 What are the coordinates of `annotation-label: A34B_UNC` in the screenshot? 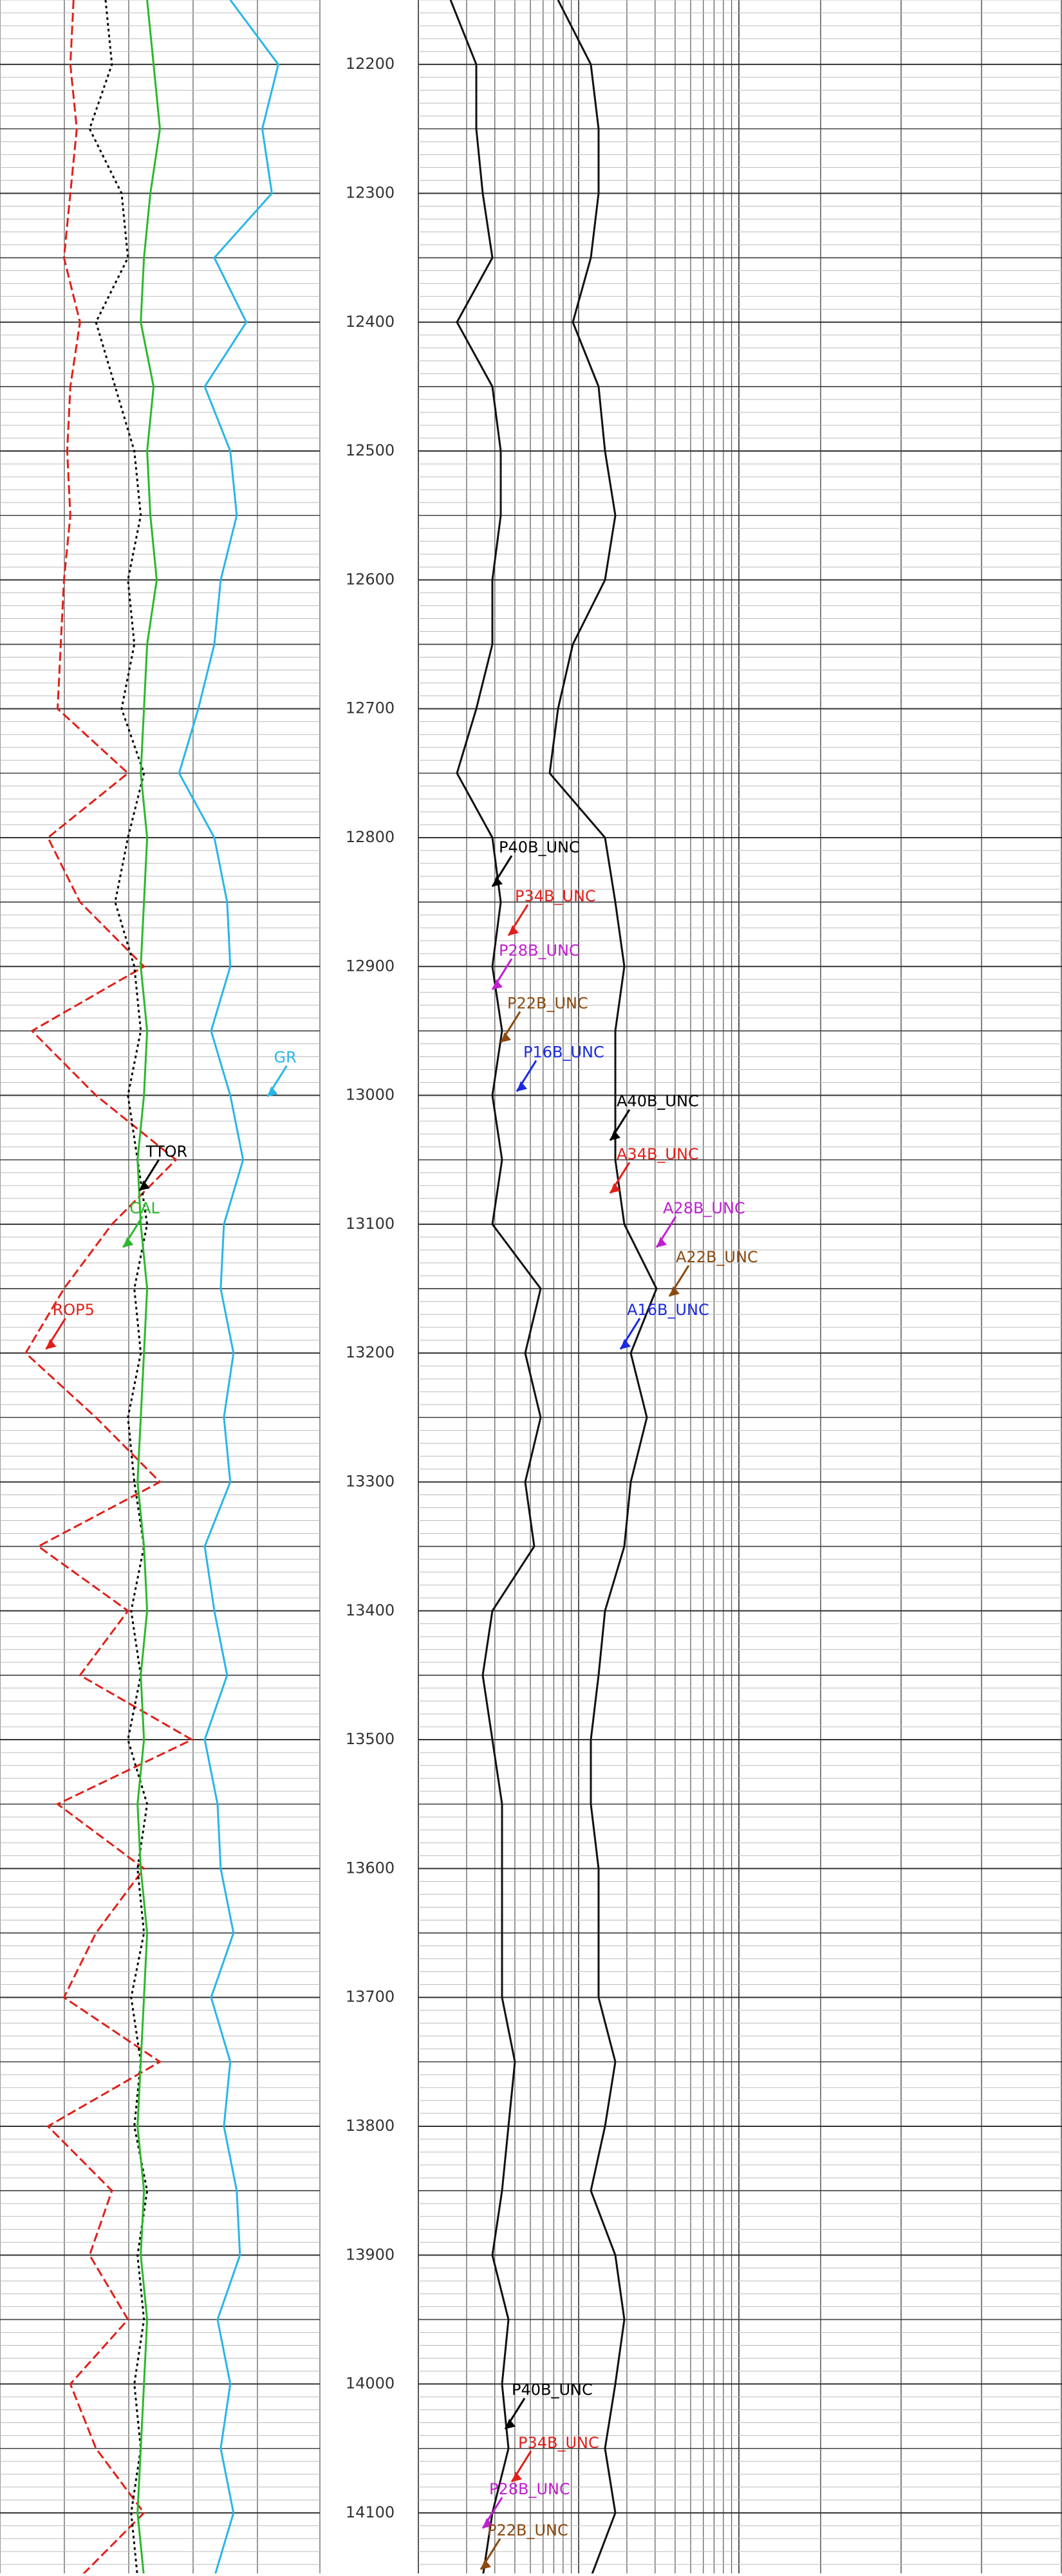 It's located at (658, 1154).